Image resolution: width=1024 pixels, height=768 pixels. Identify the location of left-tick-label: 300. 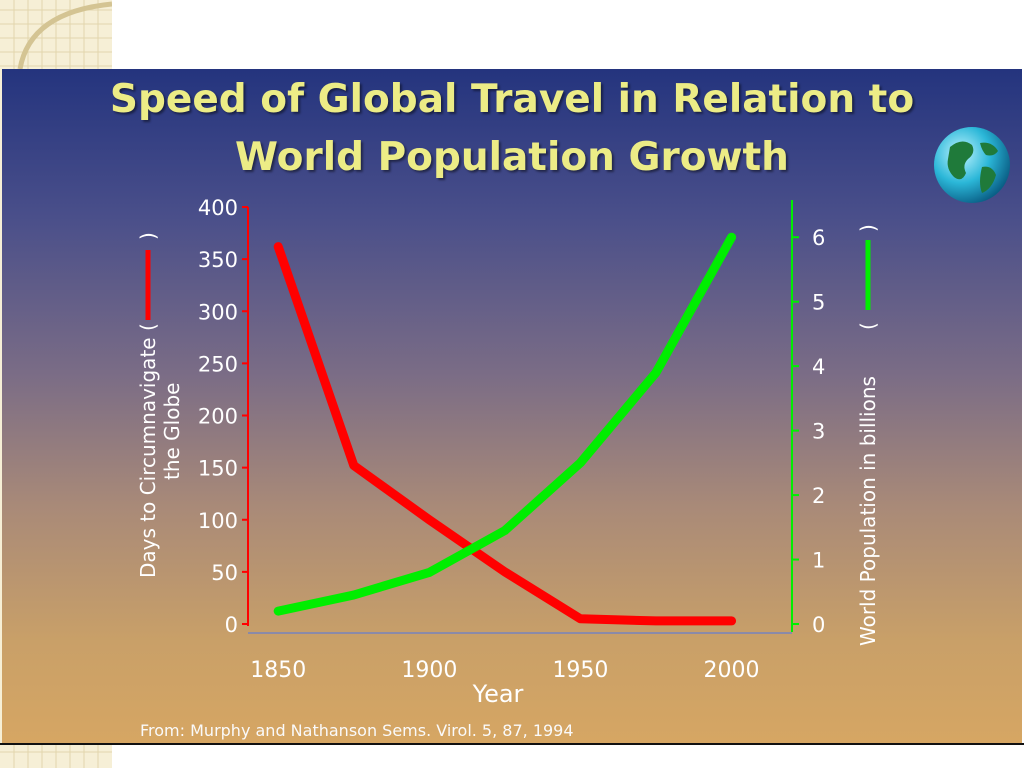
(218, 312).